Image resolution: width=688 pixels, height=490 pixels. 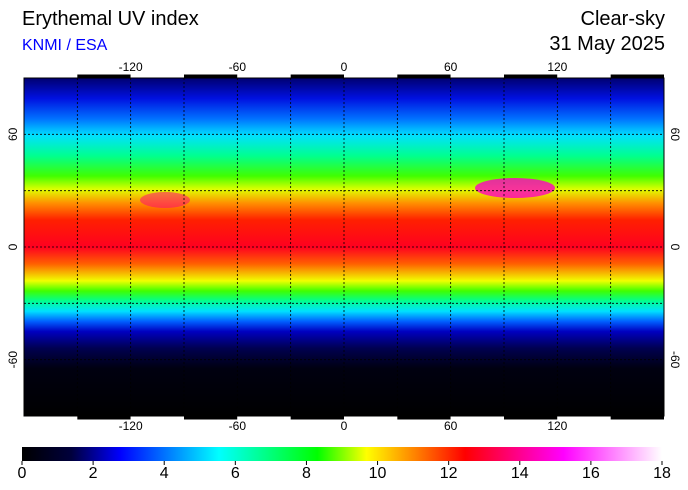 I want to click on colorbar-label: 14, so click(x=520, y=473).